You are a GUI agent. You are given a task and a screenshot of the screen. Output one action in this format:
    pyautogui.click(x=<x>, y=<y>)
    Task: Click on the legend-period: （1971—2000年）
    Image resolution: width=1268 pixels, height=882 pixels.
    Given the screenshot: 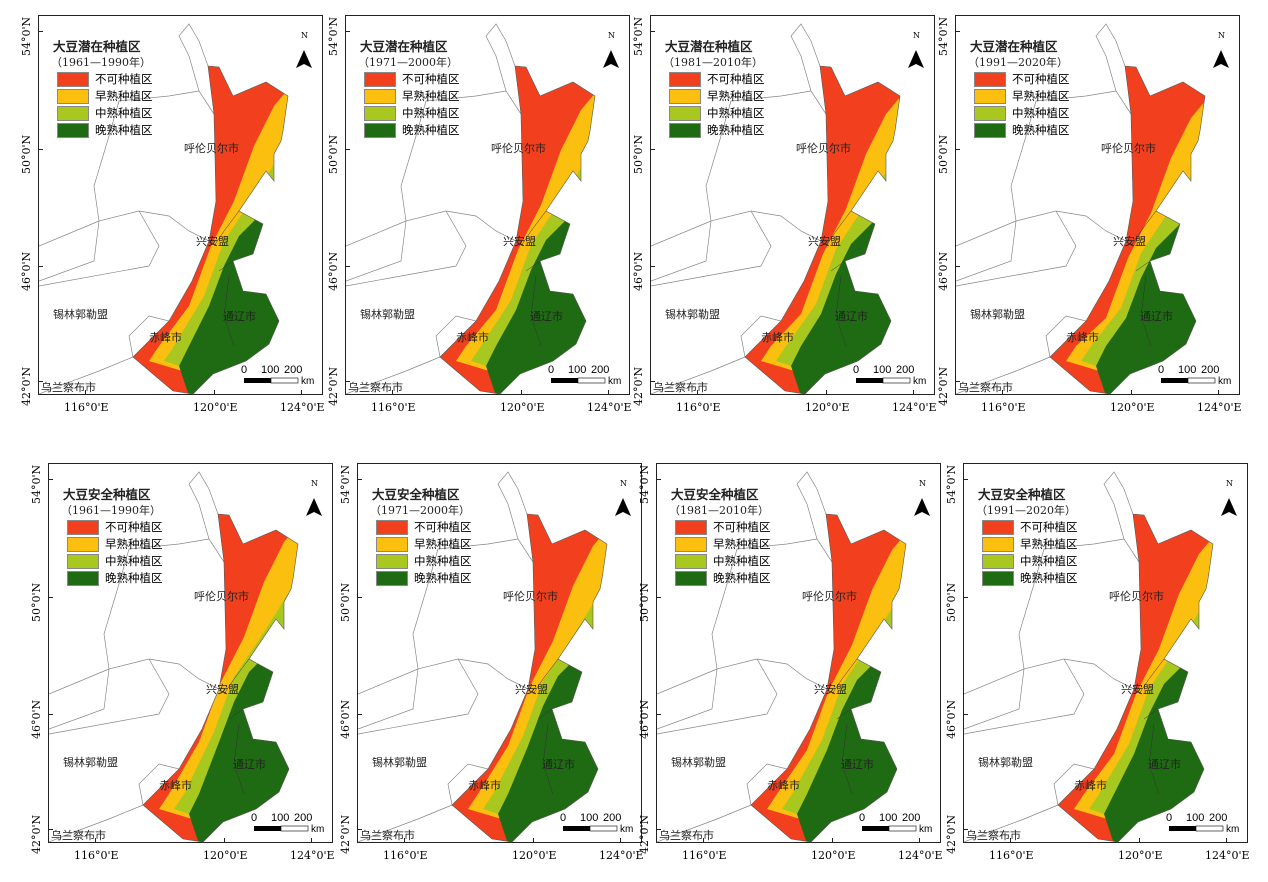 What is the action you would take?
    pyautogui.click(x=408, y=62)
    